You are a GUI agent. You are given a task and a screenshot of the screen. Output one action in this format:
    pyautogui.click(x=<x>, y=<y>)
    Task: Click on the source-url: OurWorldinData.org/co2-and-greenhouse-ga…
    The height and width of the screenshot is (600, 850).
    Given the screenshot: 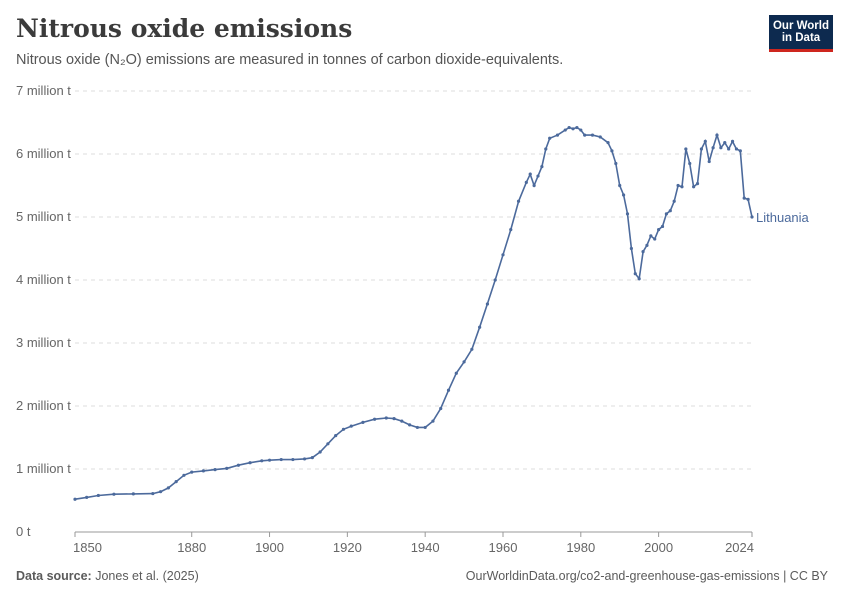 What is the action you would take?
    pyautogui.click(x=646, y=576)
    